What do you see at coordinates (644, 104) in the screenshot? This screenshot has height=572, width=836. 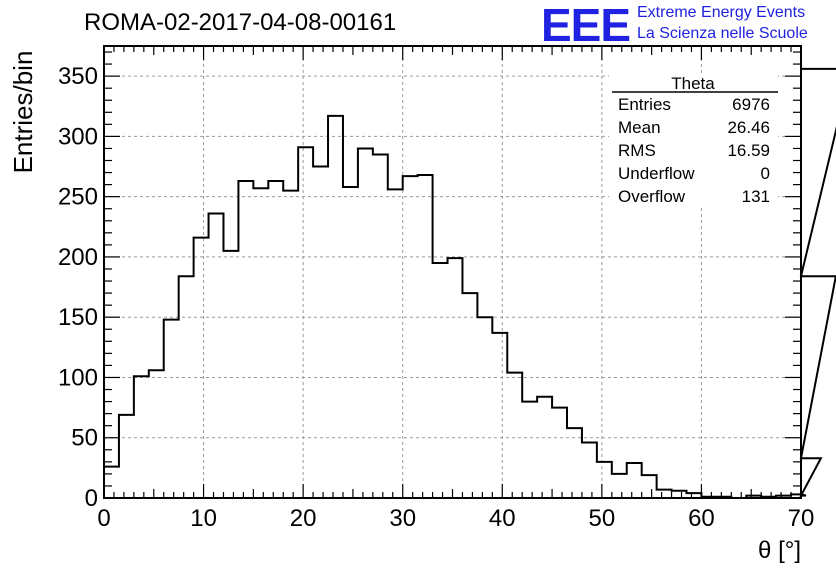 I see `stats-row-label: Entries` at bounding box center [644, 104].